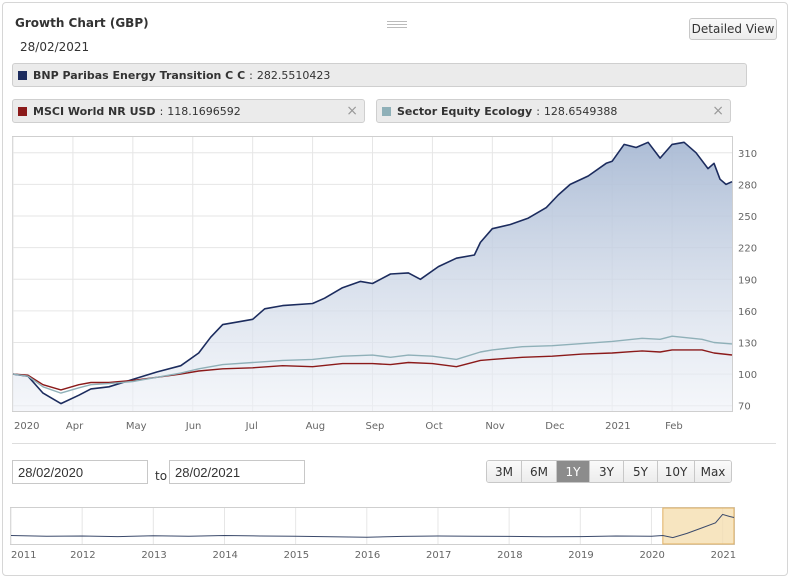  I want to click on divider, so click(394, 443).